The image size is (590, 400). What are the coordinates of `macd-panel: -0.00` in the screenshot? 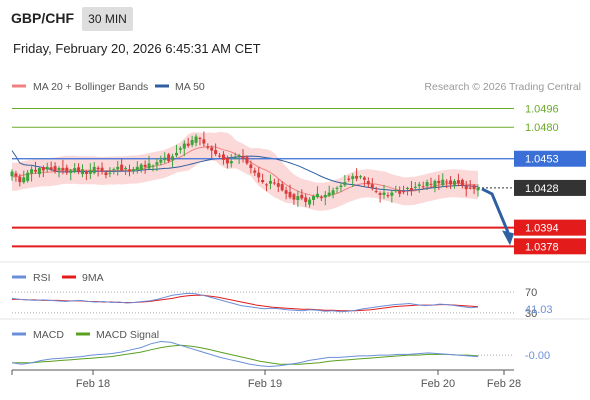 It's located at (280, 354).